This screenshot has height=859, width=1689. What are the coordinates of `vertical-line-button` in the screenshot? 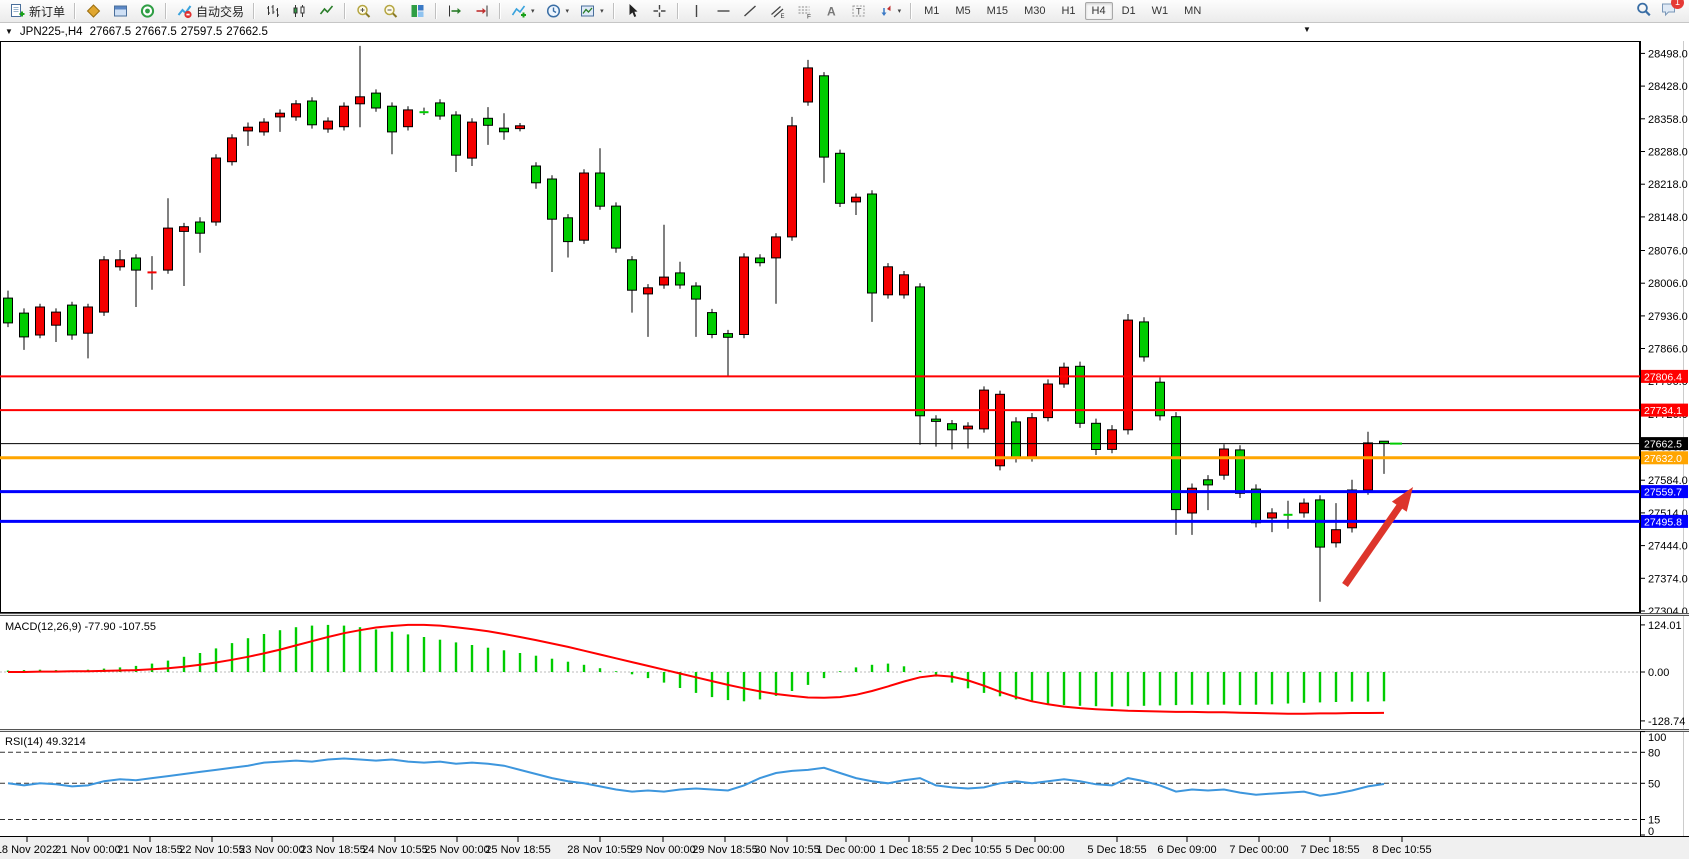 It's located at (696, 11).